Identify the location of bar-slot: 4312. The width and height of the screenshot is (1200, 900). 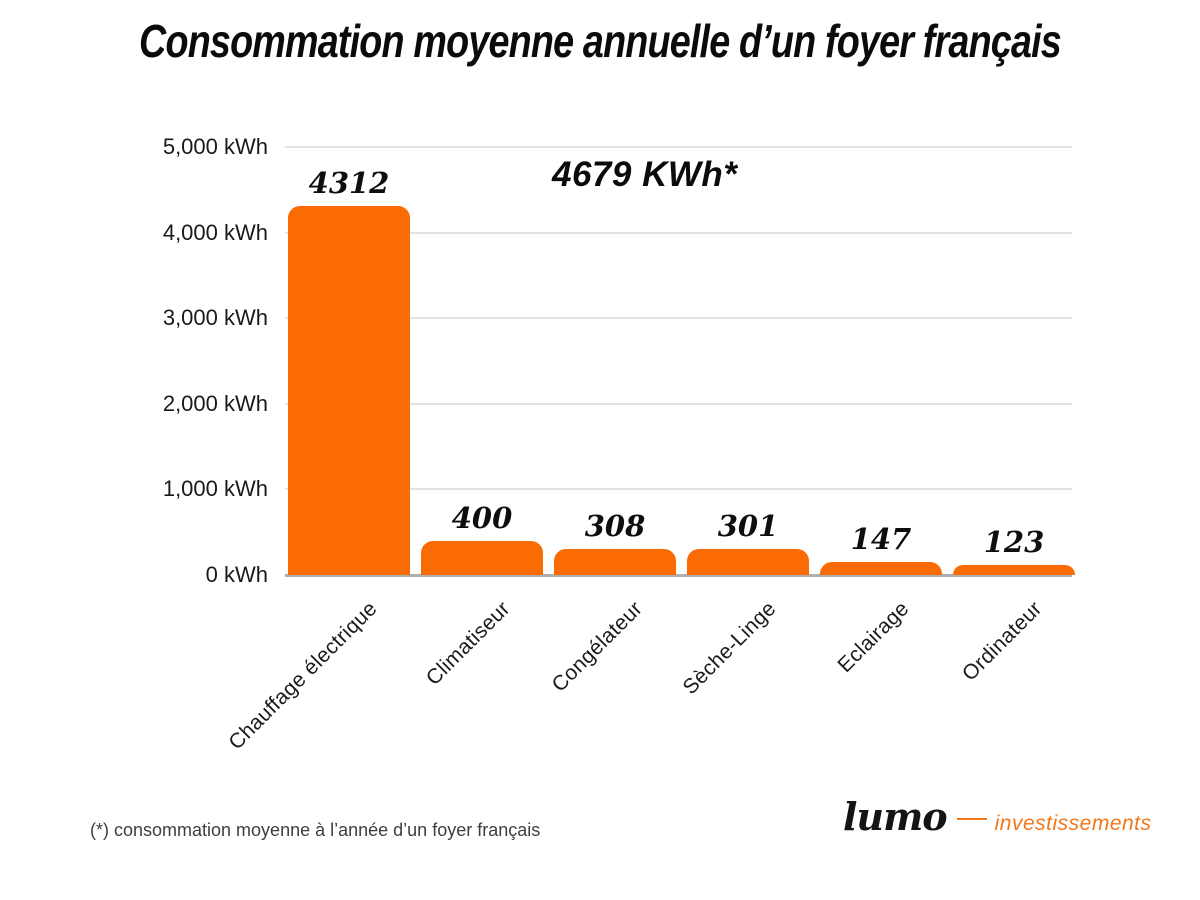
(349, 370).